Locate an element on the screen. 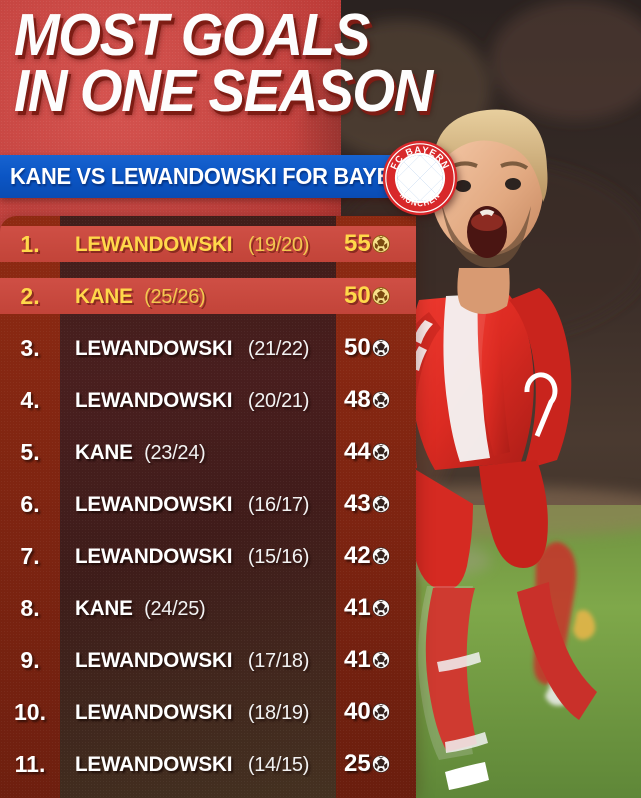 The height and width of the screenshot is (798, 641). ranking-row: 2. KANE (25/26) 50 is located at coordinates (208, 296).